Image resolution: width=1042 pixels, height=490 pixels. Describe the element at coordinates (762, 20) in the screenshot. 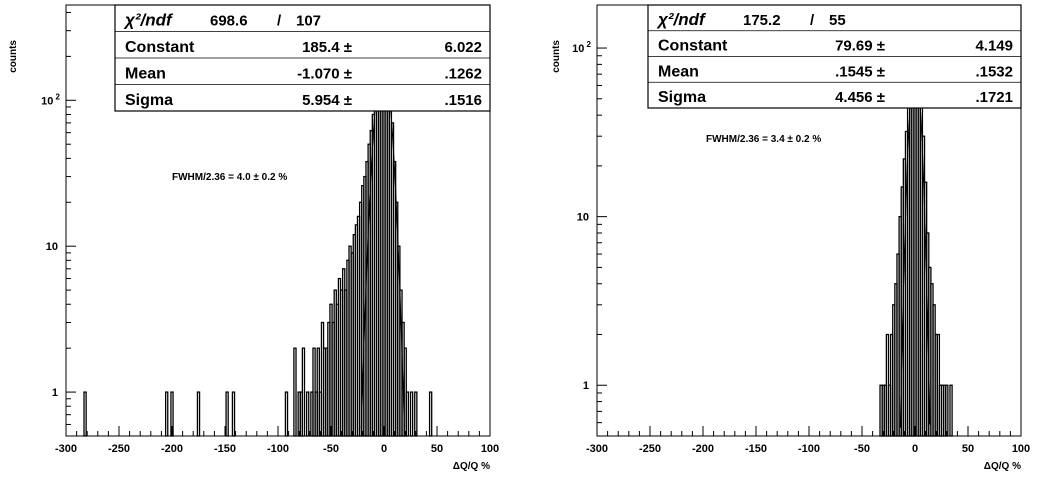

I see `chi2-value: 175.2` at that location.